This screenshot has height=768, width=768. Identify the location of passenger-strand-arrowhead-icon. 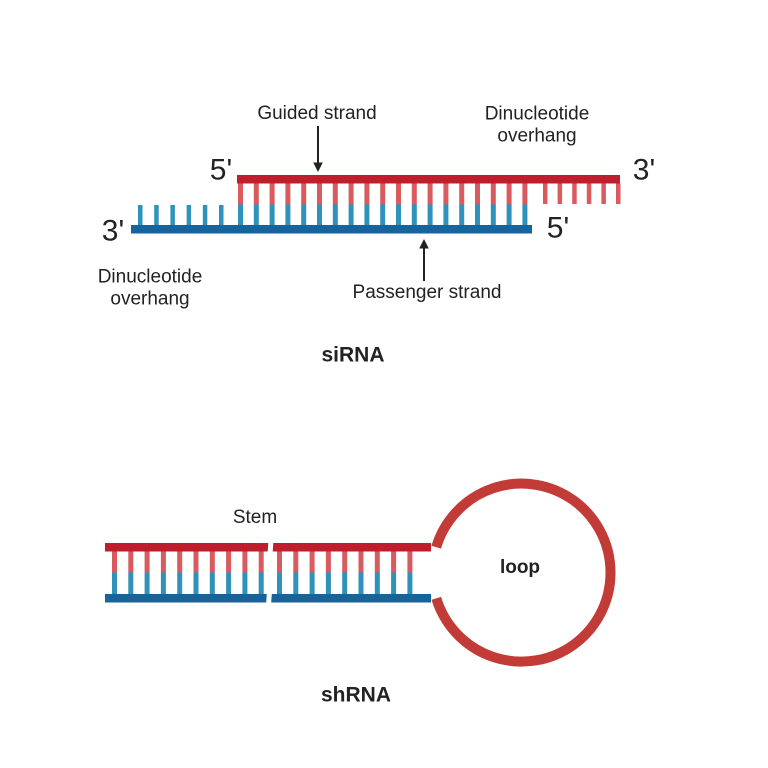
(424, 244).